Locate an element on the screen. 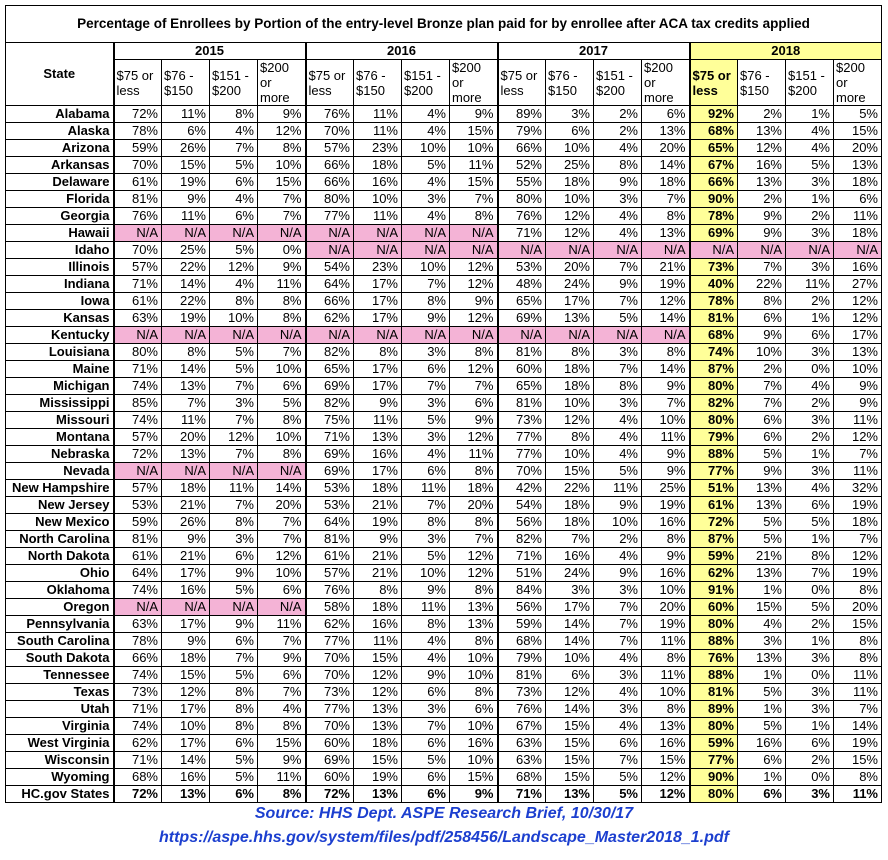 The width and height of the screenshot is (888, 860). table-cell: 75% is located at coordinates (329, 420).